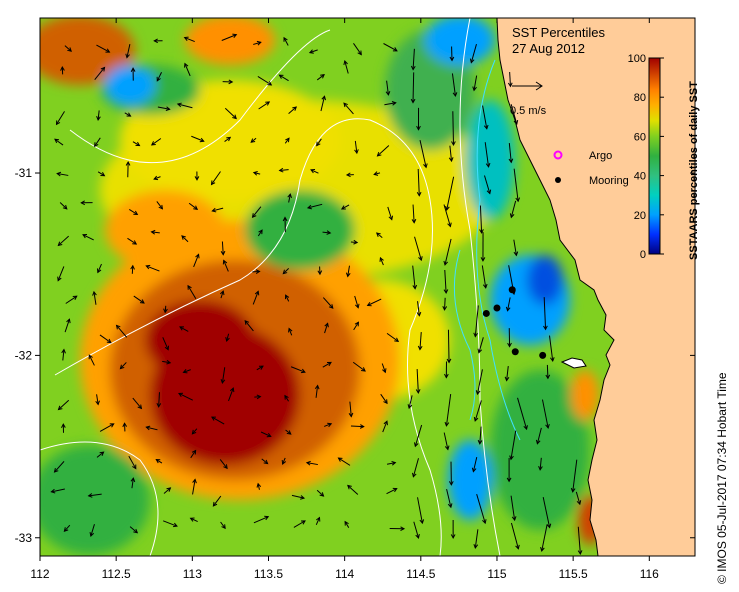 This screenshot has height=592, width=739. I want to click on mooring-dot, so click(512, 290).